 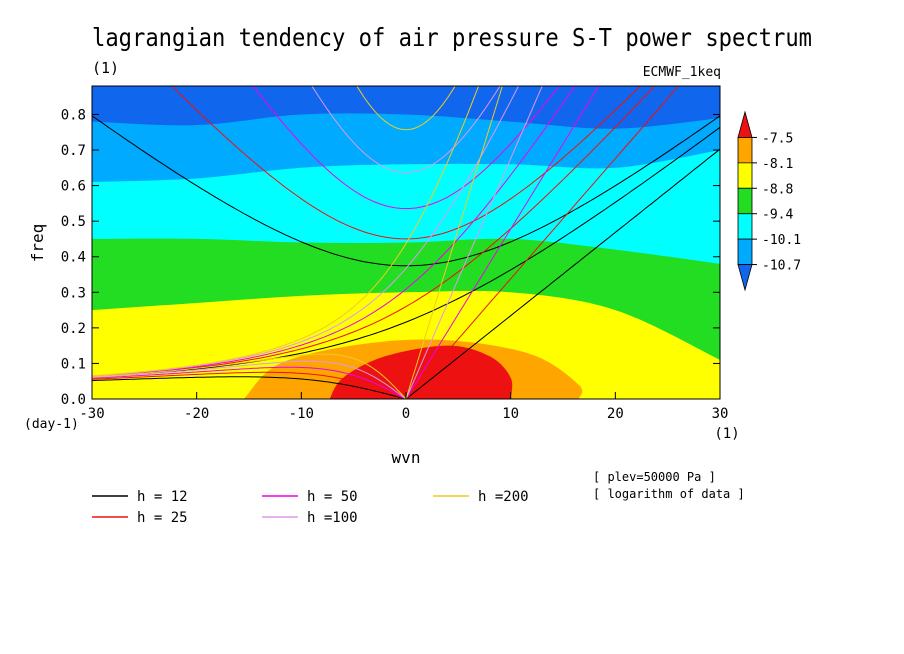 I want to click on x-tick-label: 10, so click(x=510, y=414).